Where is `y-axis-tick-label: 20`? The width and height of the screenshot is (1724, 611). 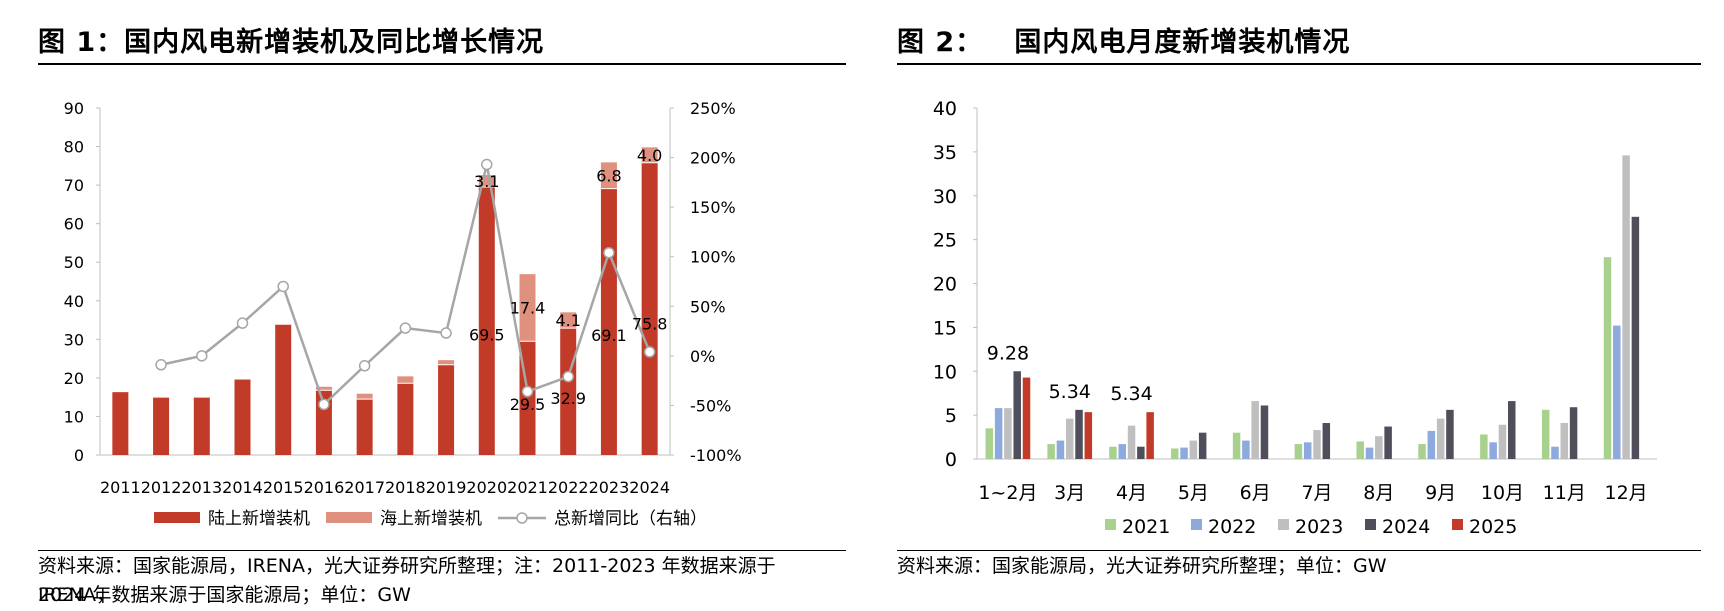 y-axis-tick-label: 20 is located at coordinates (945, 285).